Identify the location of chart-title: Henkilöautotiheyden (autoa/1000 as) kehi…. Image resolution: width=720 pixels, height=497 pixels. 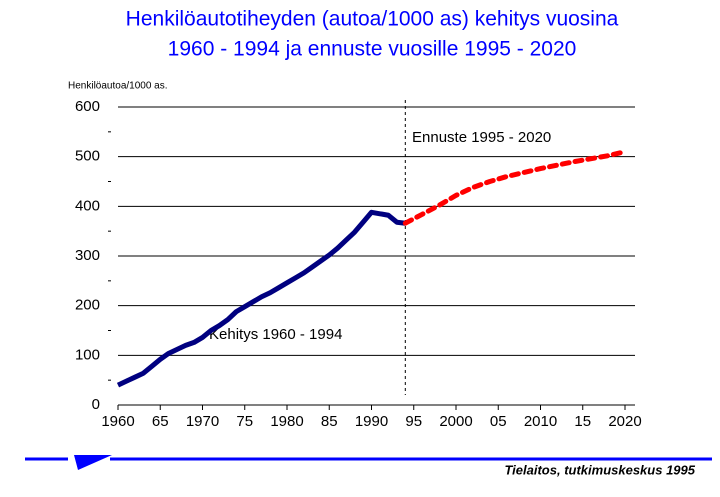
(372, 19).